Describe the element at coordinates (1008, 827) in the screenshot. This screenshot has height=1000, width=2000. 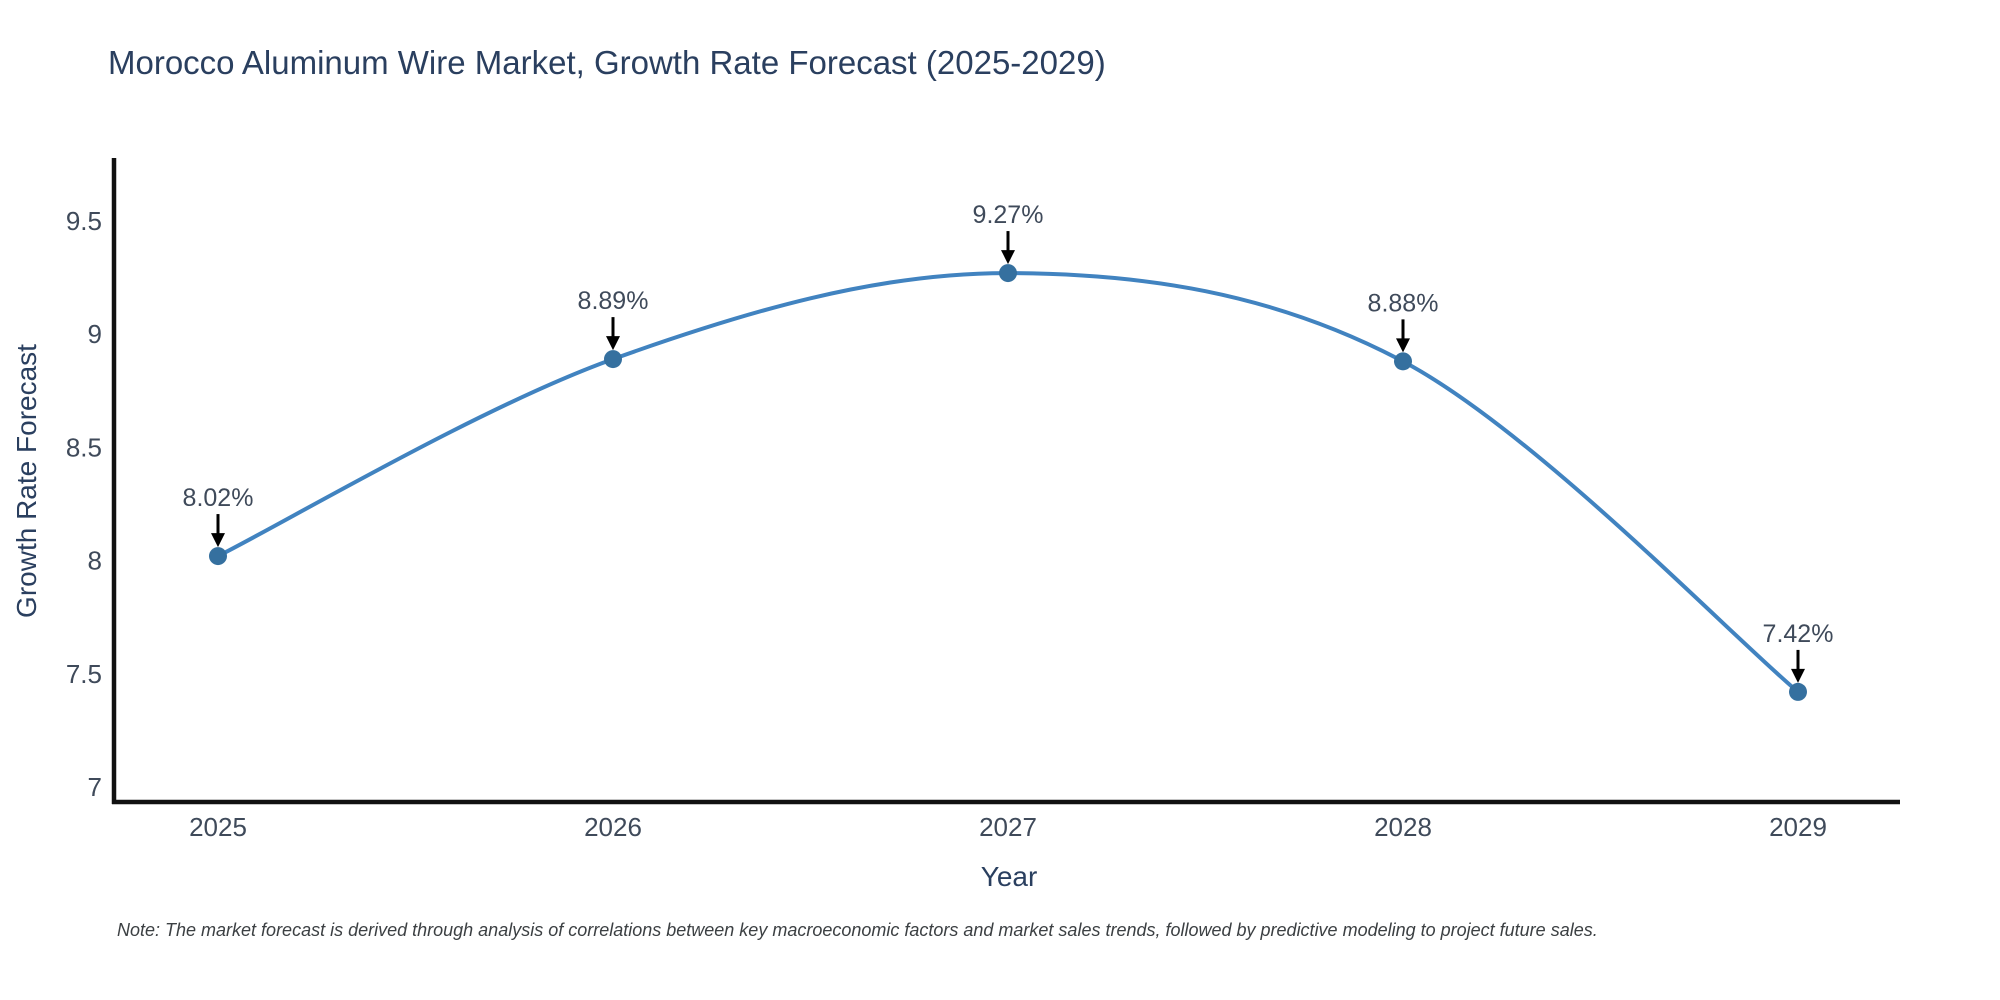
I see `x-tick-label: 2027` at that location.